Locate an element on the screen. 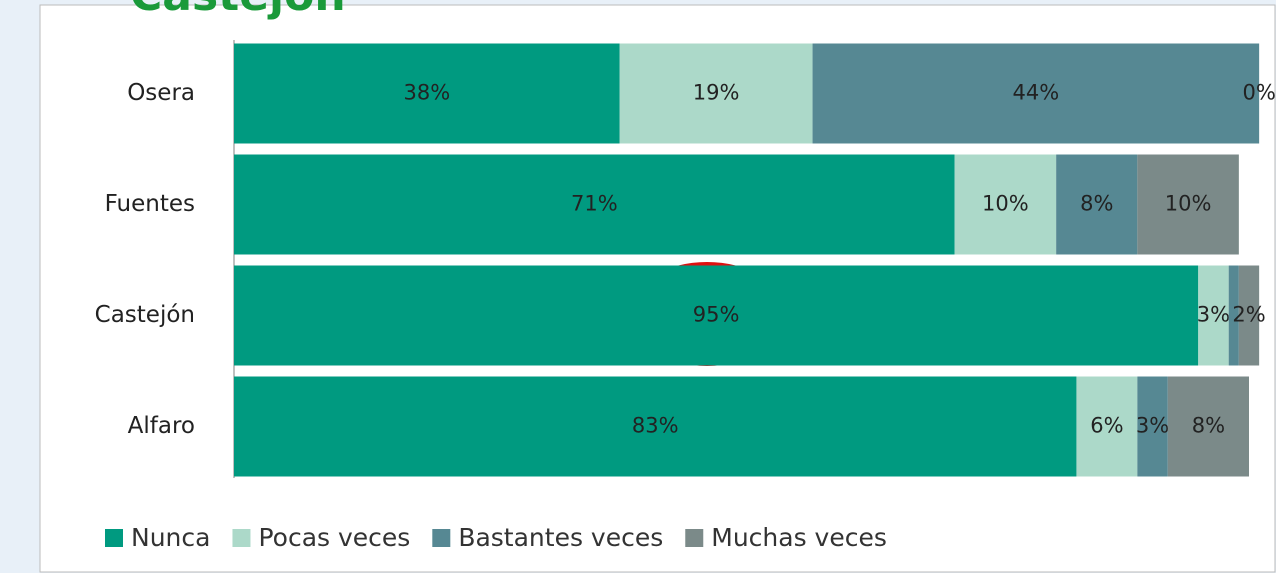  value-label: 71% is located at coordinates (594, 204).